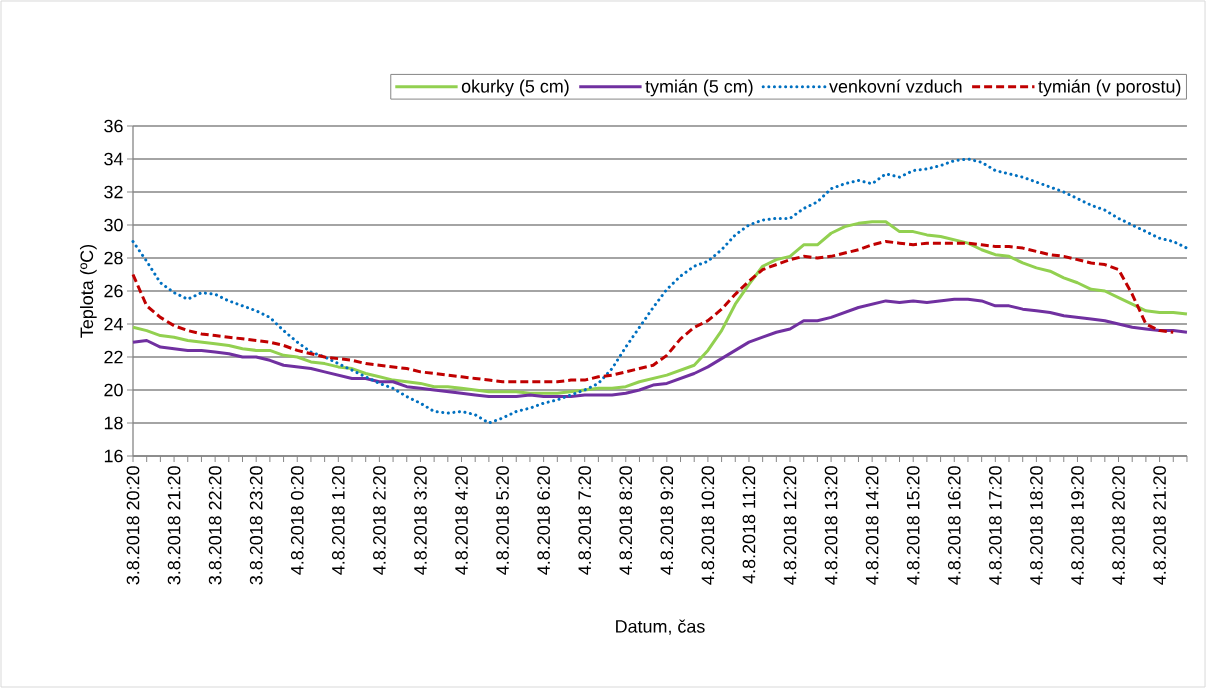  Describe the element at coordinates (895, 86) in the screenshot. I see `legend-label: venkovní vzduch` at that location.